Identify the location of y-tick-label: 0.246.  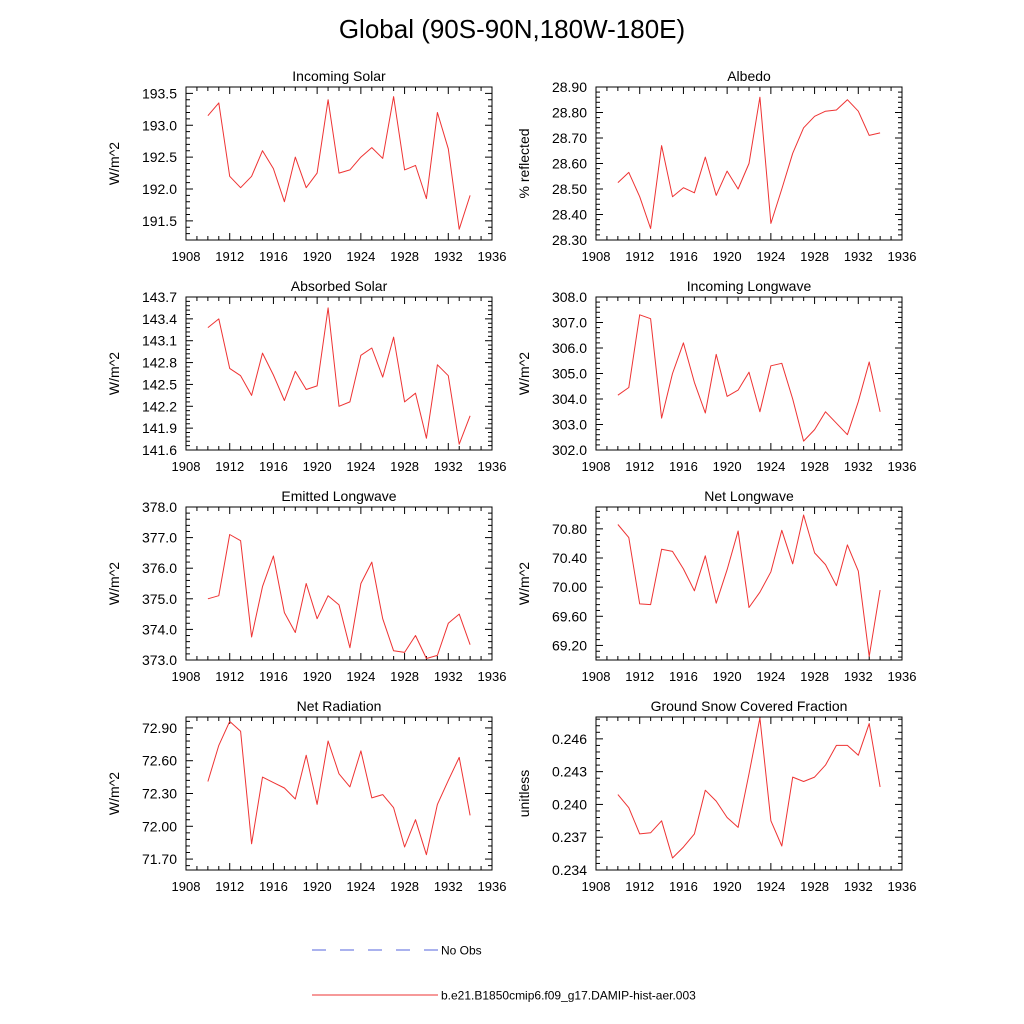
(569, 739).